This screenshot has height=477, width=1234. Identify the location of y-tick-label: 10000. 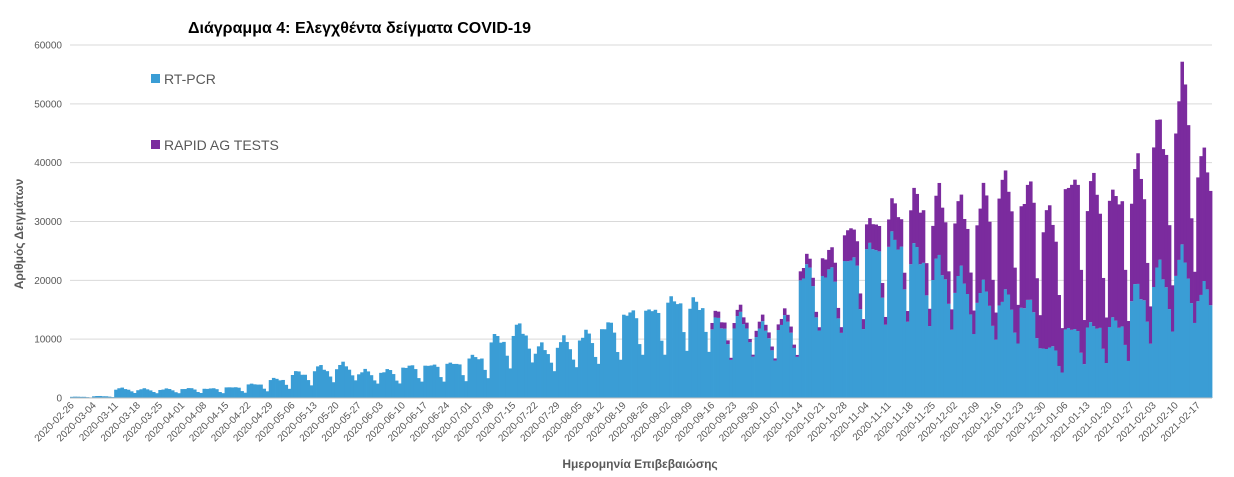
(48, 340).